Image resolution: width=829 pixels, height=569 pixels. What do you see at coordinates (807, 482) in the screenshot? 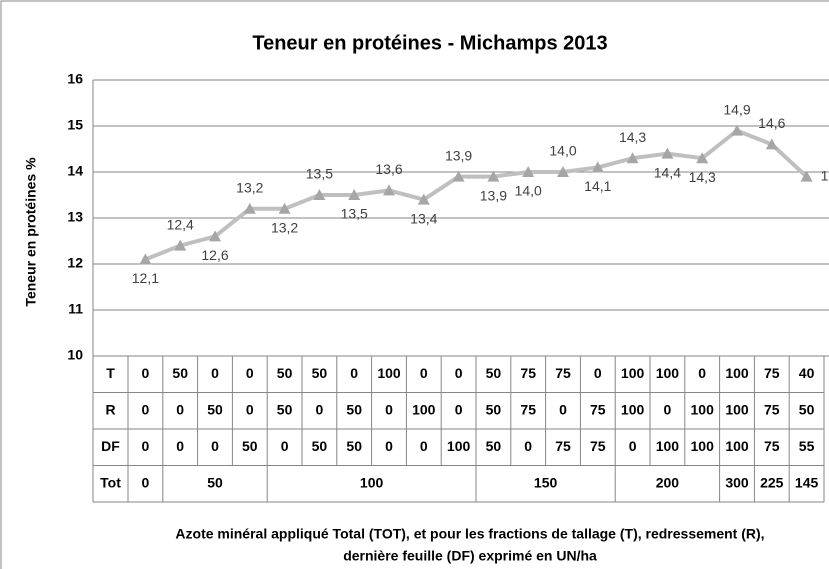
I see `table-total: 145` at bounding box center [807, 482].